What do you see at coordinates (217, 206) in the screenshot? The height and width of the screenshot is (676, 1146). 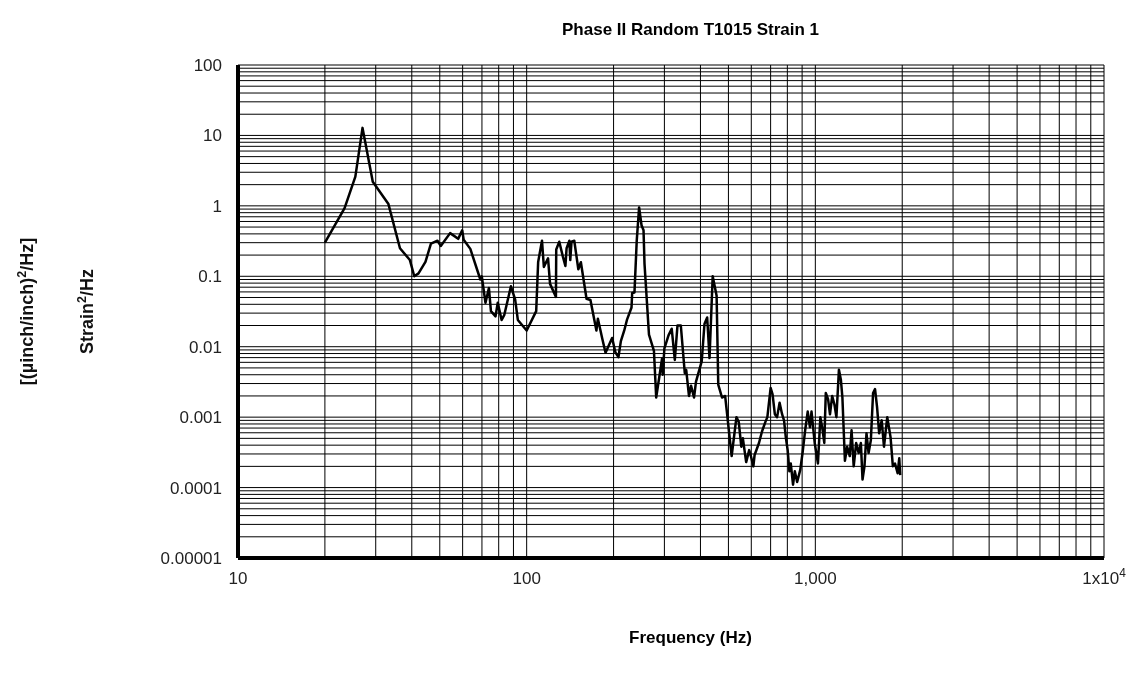 I see `y-tick-label: 1` at bounding box center [217, 206].